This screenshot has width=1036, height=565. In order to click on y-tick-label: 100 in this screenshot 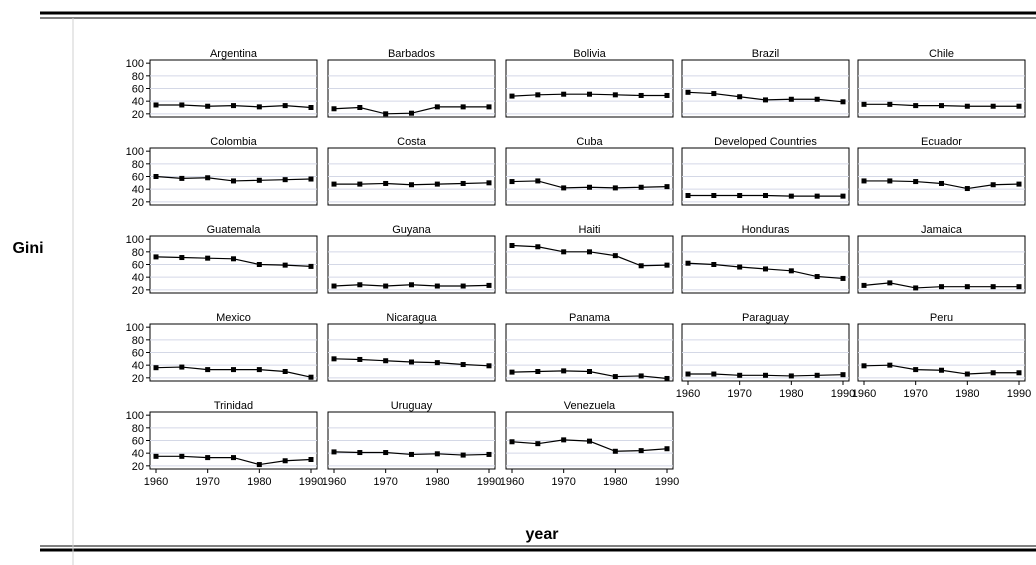, I will do `click(135, 416)`.